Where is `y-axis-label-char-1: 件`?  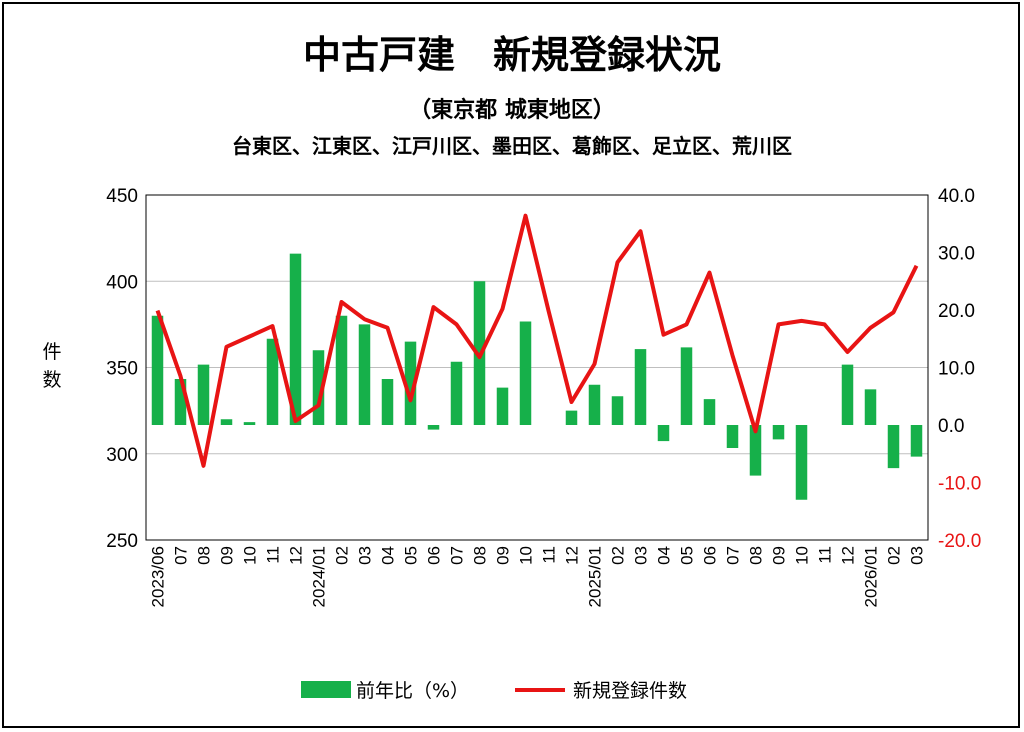 y-axis-label-char-1: 件 is located at coordinates (51, 352).